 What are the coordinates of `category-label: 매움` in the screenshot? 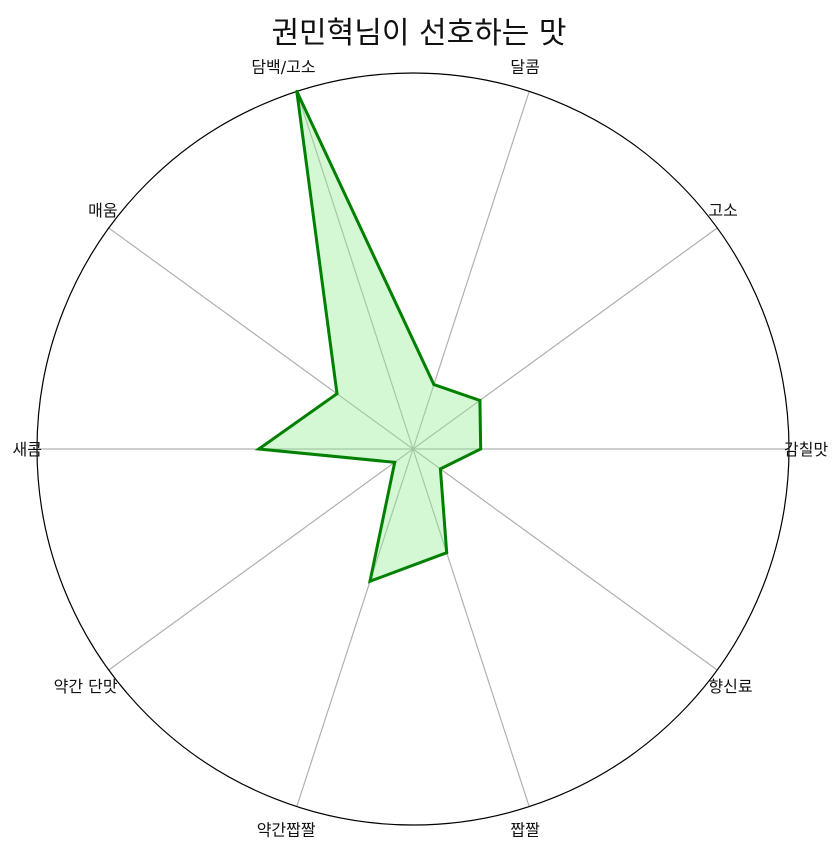 It's located at (102, 210).